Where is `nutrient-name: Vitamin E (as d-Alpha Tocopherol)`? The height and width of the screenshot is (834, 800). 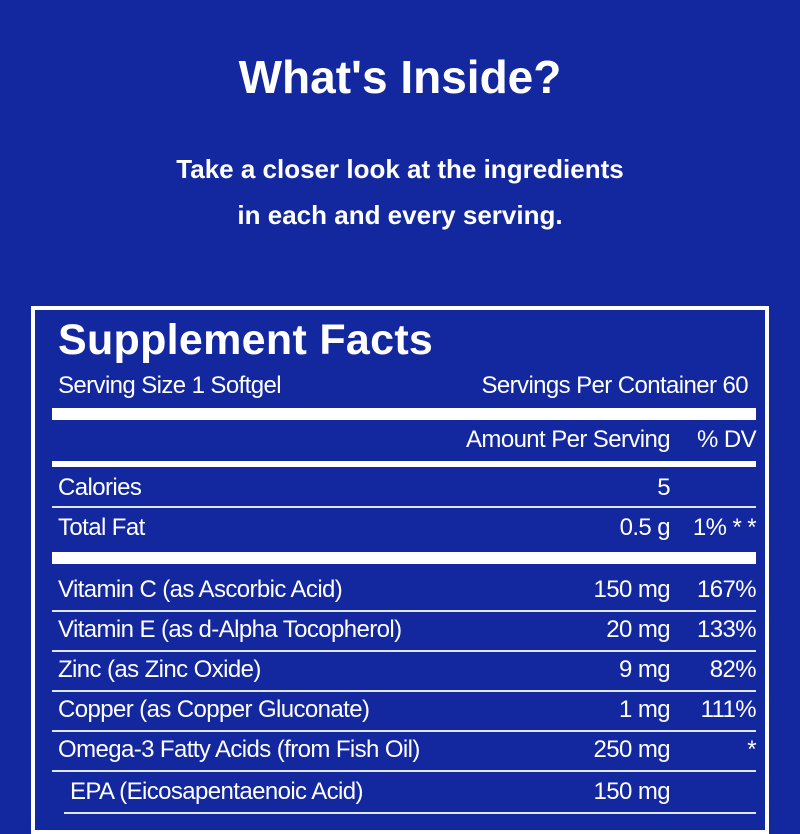
nutrient-name: Vitamin E (as d-Alpha Tocopherol) is located at coordinates (230, 629).